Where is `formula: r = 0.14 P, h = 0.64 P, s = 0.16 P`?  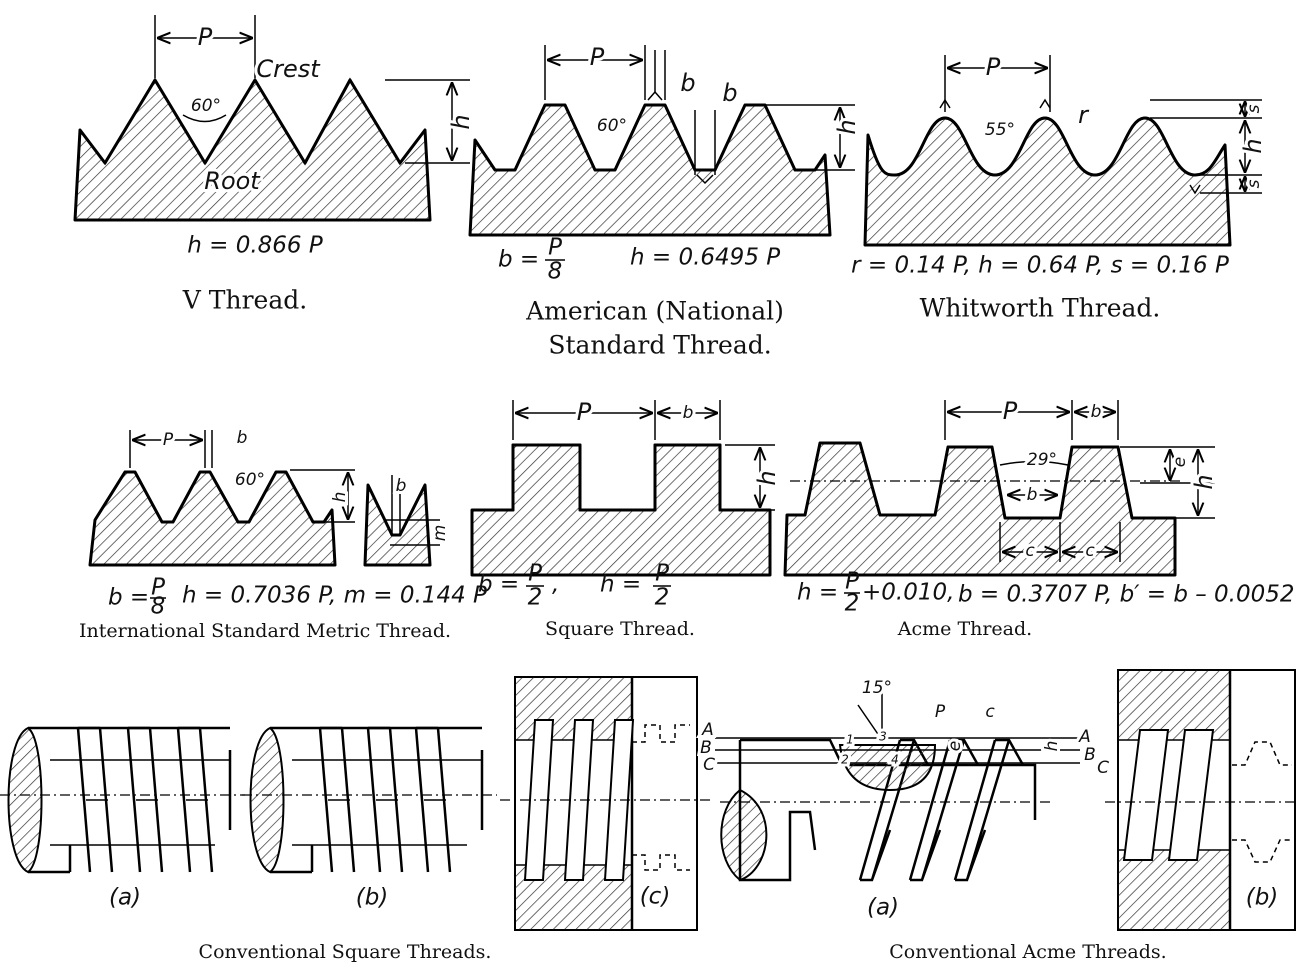
formula: r = 0.14 P, h = 0.64 P, s = 0.16 P is located at coordinates (1040, 266).